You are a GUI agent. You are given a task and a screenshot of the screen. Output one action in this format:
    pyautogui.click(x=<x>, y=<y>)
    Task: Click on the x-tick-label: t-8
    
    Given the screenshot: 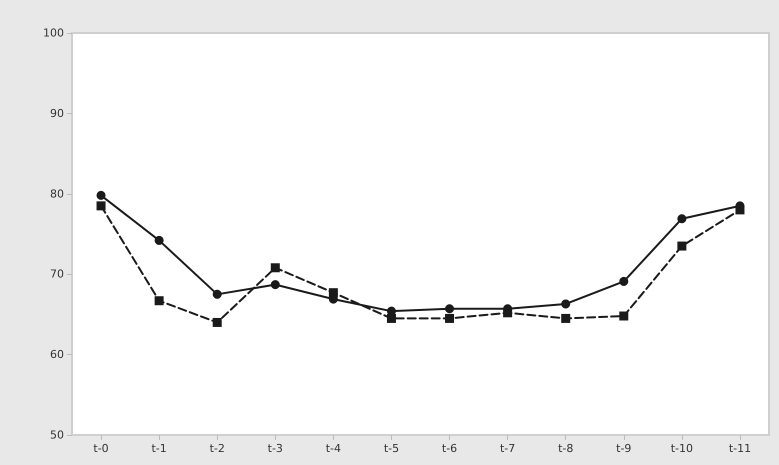 What is the action you would take?
    pyautogui.click(x=566, y=448)
    